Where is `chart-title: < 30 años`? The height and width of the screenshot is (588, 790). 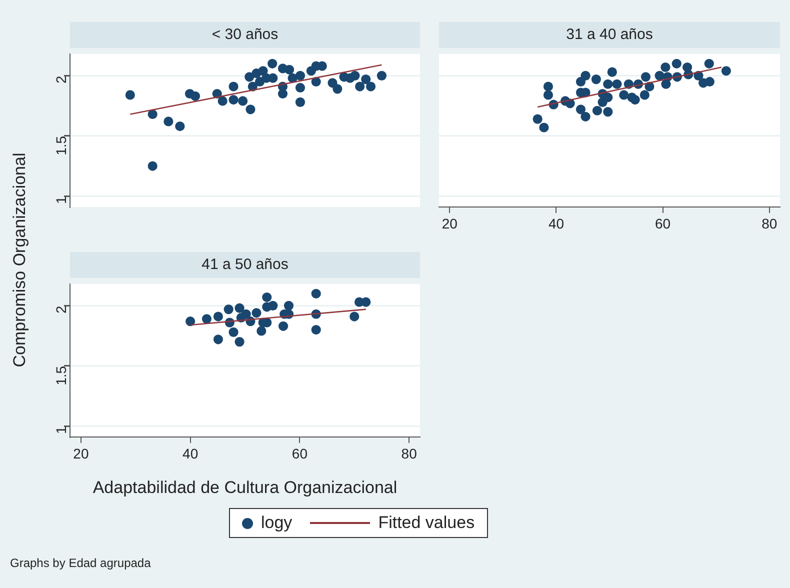 chart-title: < 30 años is located at coordinates (245, 35).